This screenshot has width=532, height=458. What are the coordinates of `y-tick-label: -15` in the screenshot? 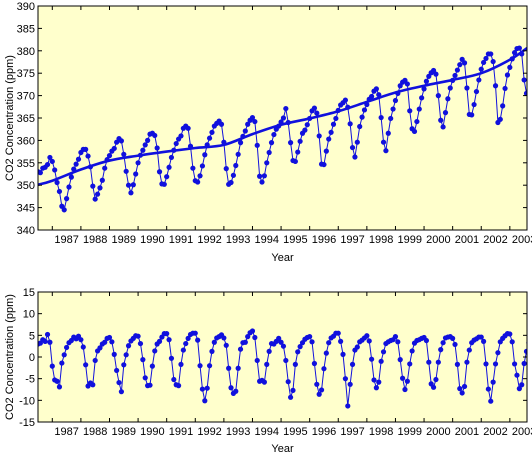 It's located at (27, 423).